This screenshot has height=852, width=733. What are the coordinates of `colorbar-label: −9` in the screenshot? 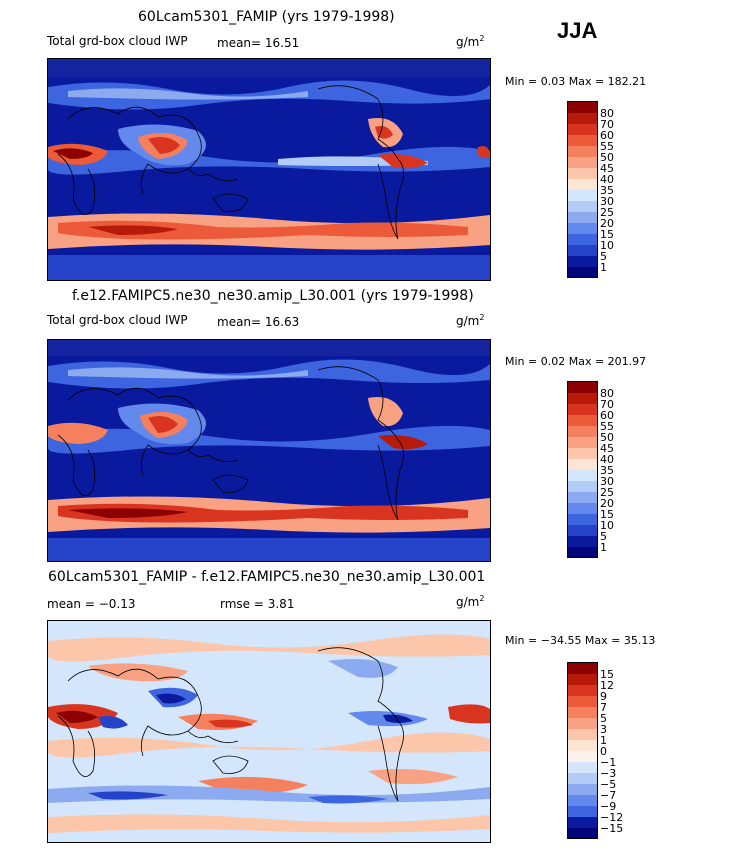 It's located at (608, 806).